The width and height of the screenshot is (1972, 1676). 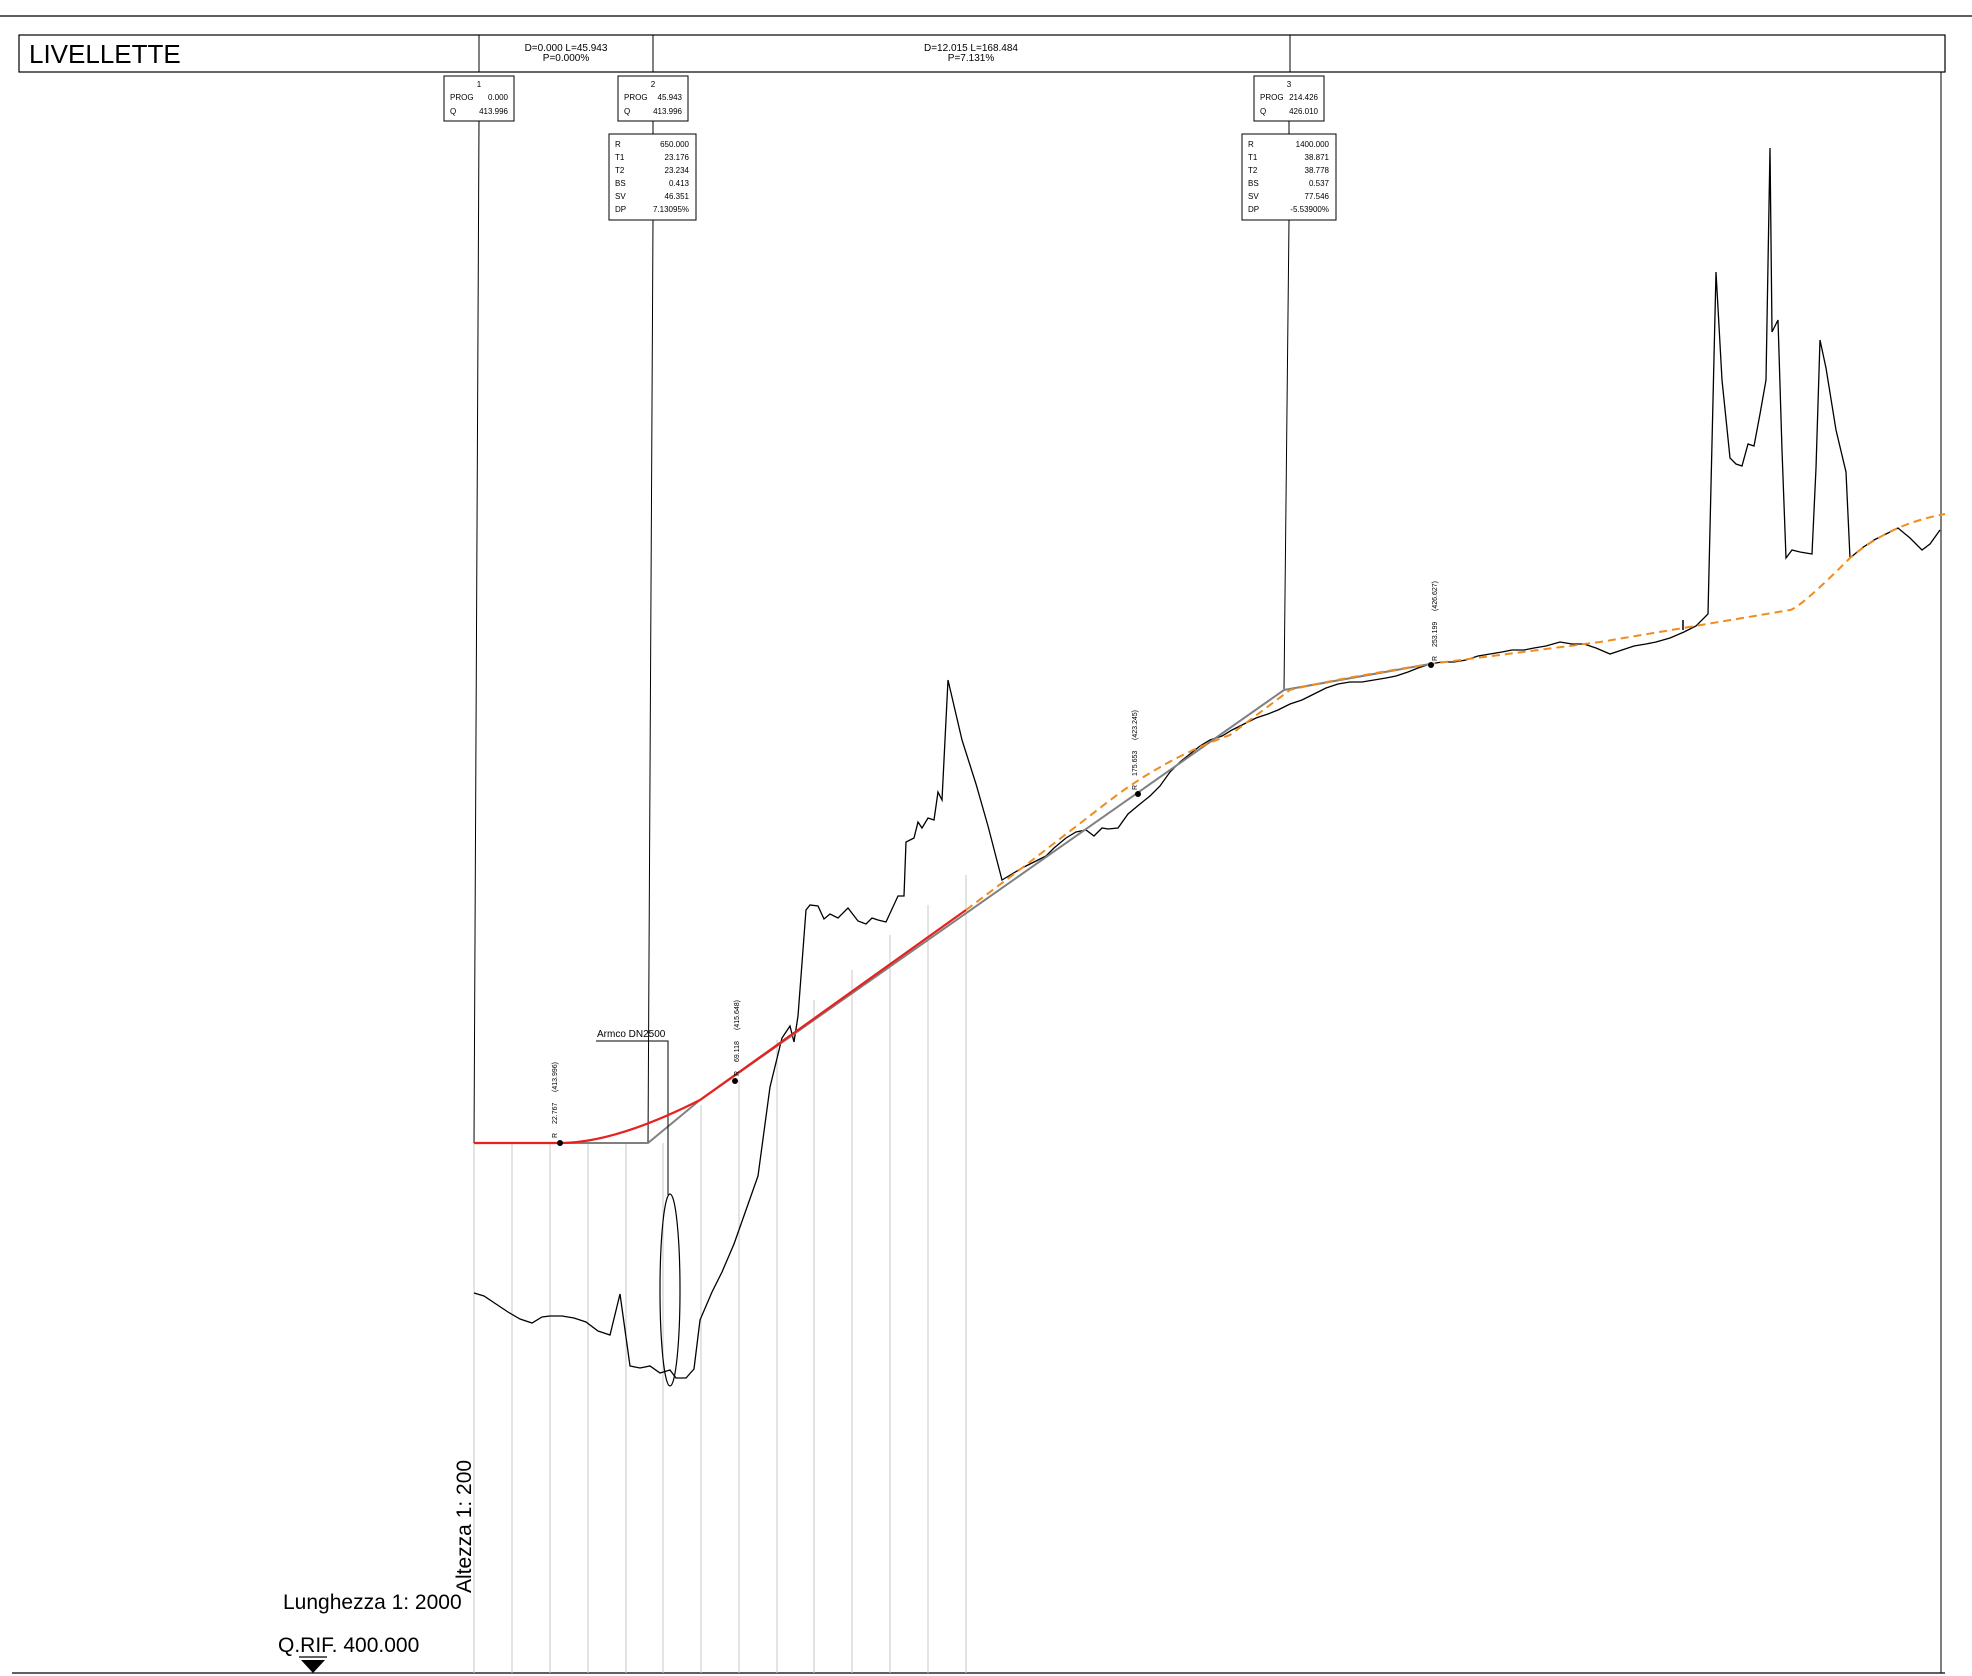 What do you see at coordinates (566, 48) in the screenshot?
I see `segment-1-length: D=0.000 L=45.943` at bounding box center [566, 48].